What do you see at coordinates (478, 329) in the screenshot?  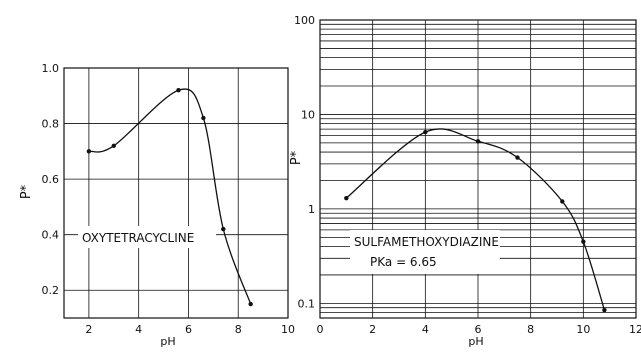 I see `right-x-tick-label: 6` at bounding box center [478, 329].